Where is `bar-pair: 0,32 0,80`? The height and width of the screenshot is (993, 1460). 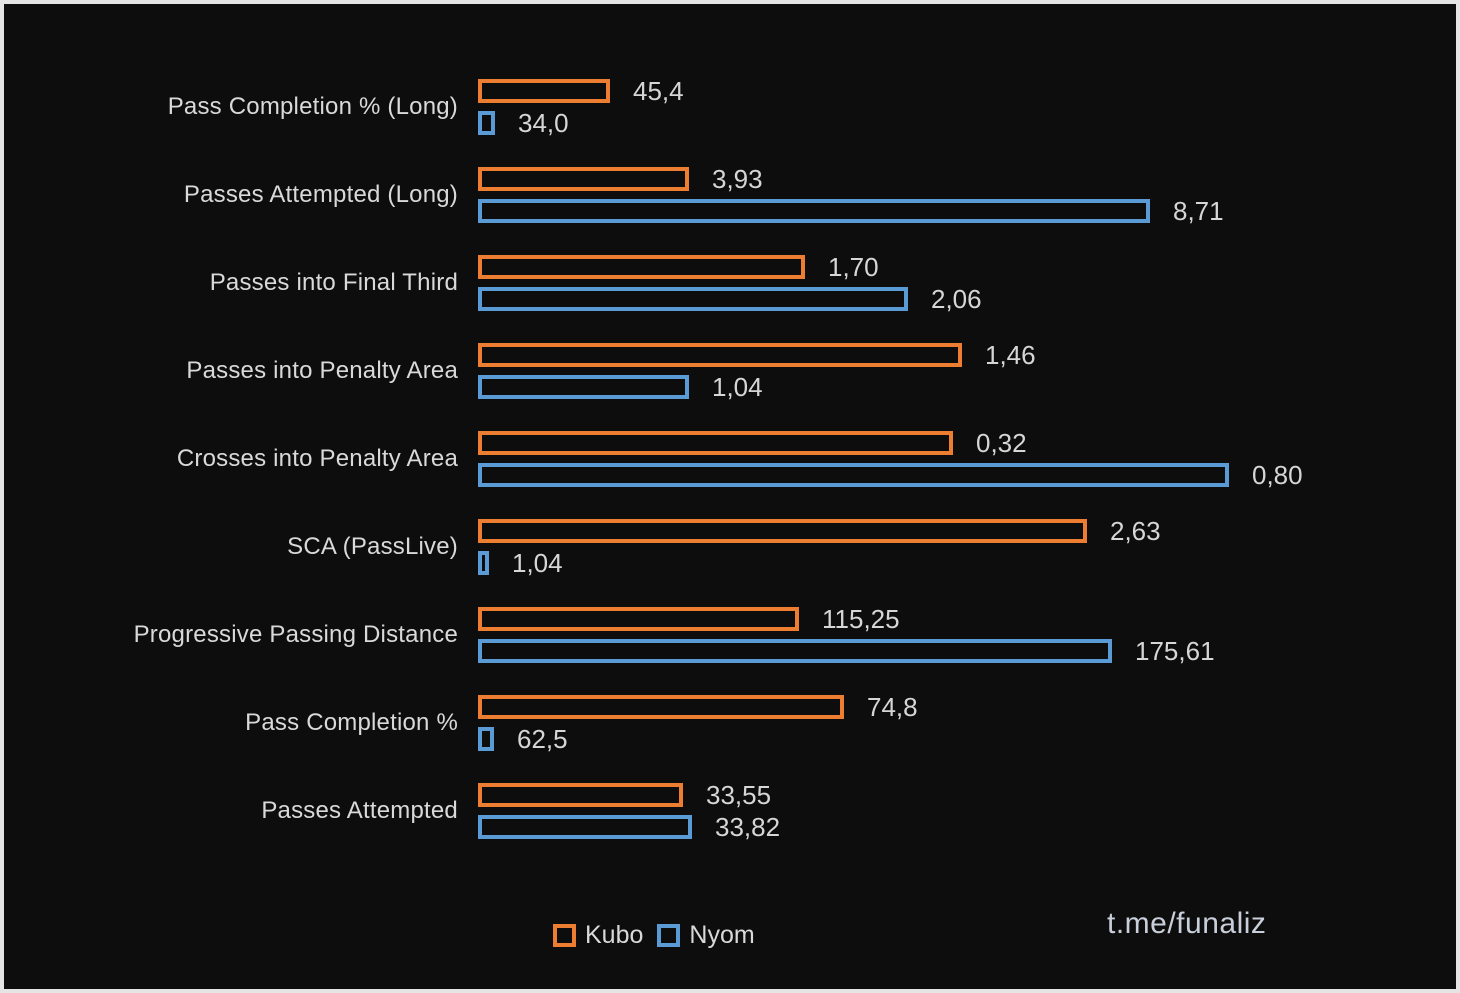
bar-pair: 0,32 0,80 is located at coordinates (890, 459).